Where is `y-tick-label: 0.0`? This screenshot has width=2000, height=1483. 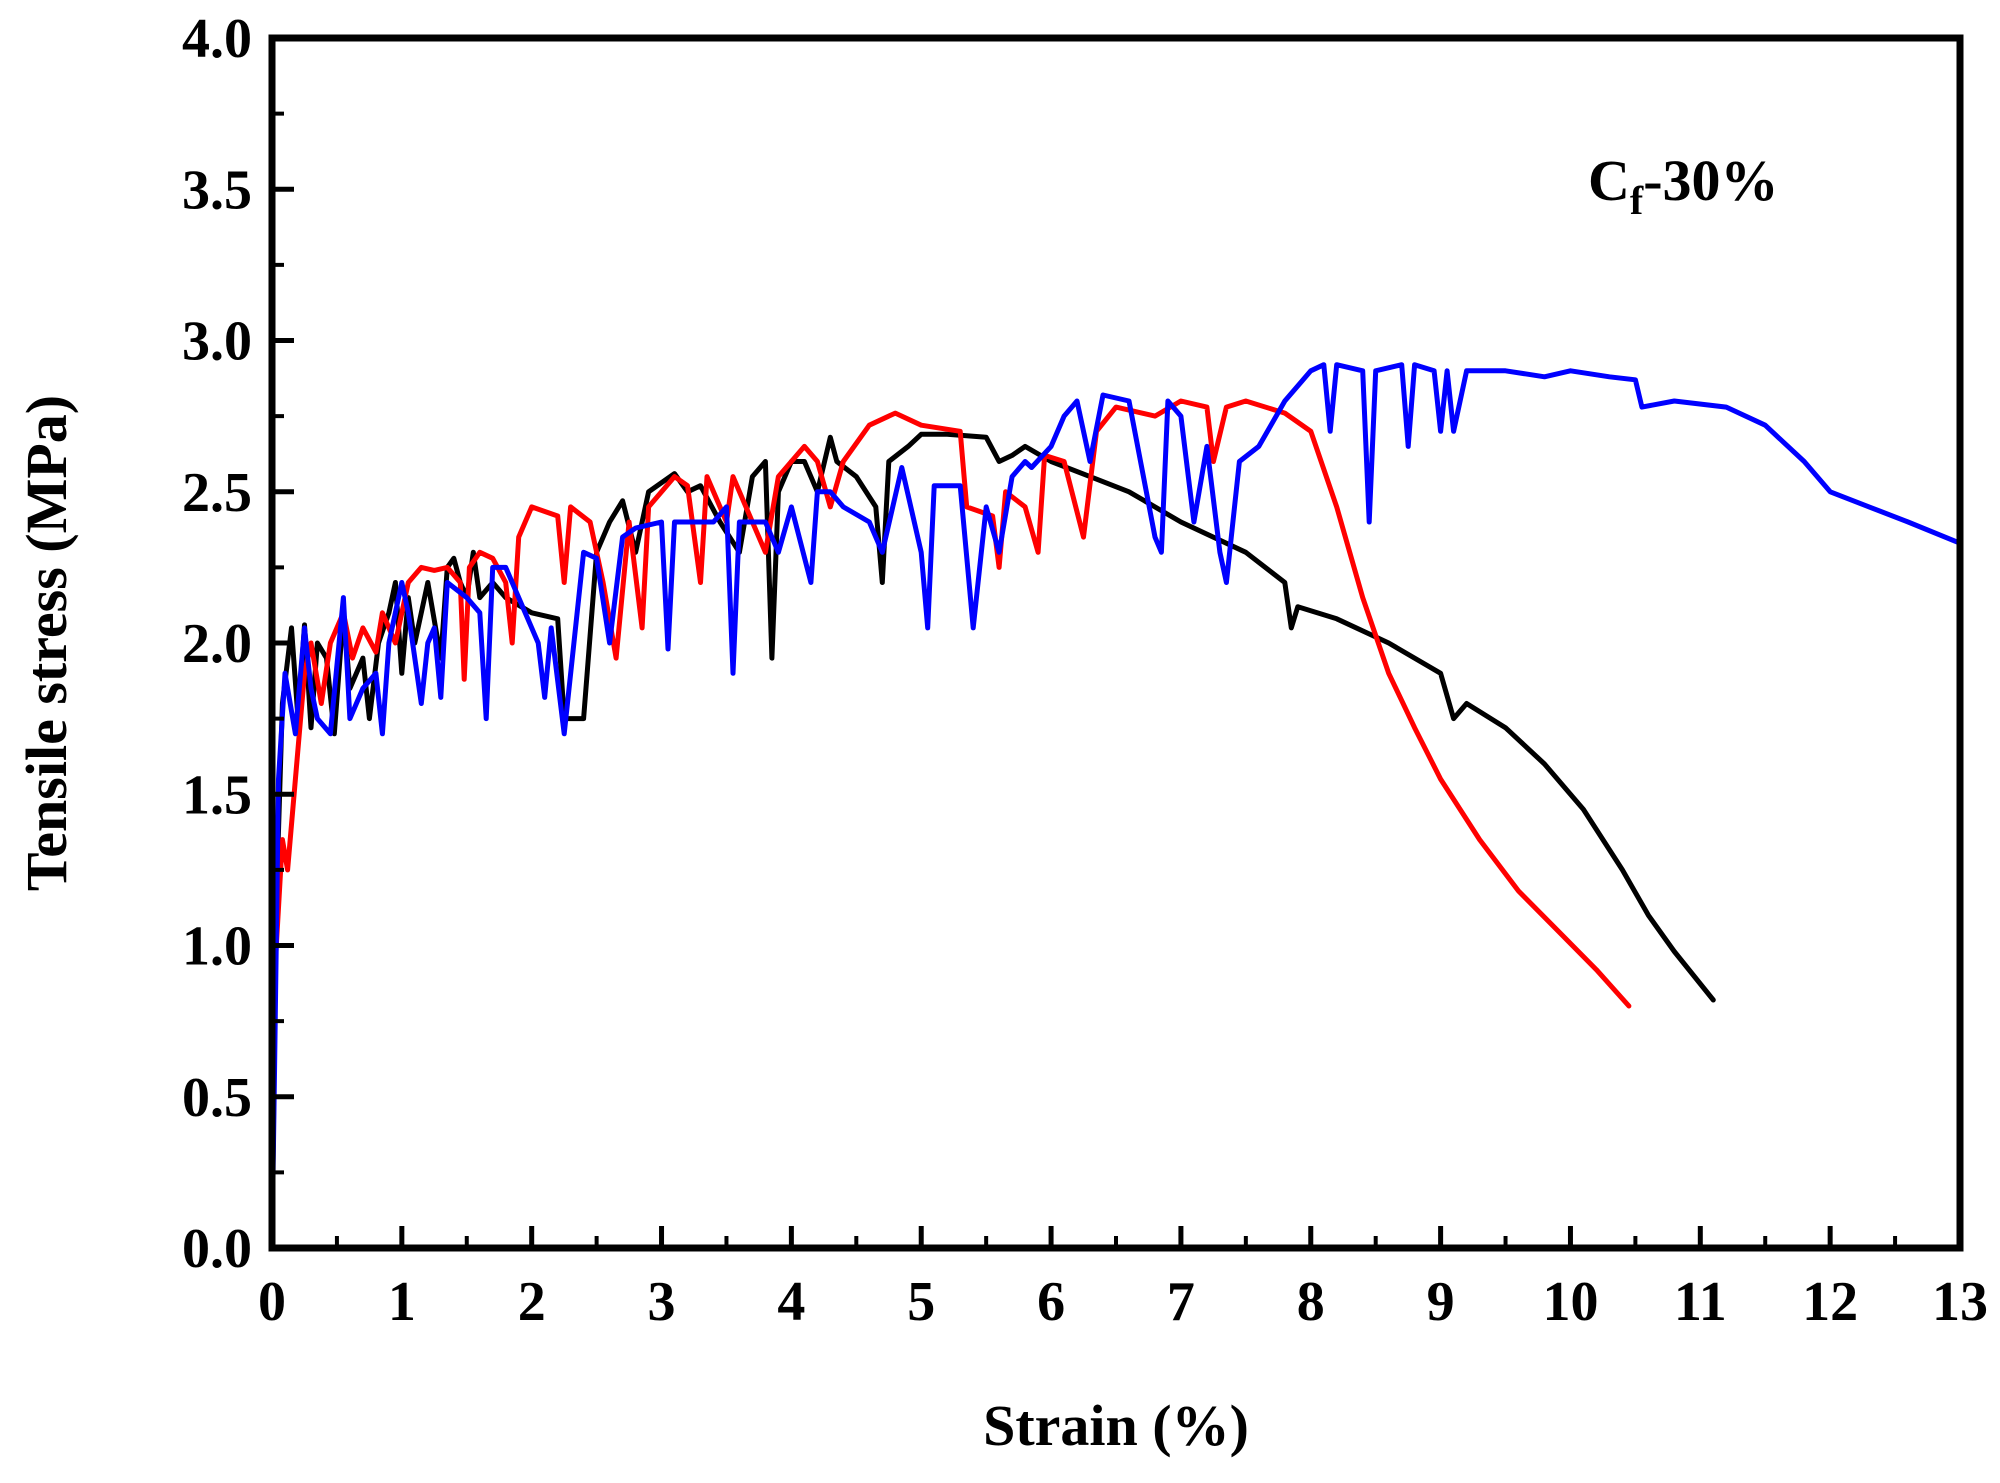 y-tick-label: 0.0 is located at coordinates (217, 1249).